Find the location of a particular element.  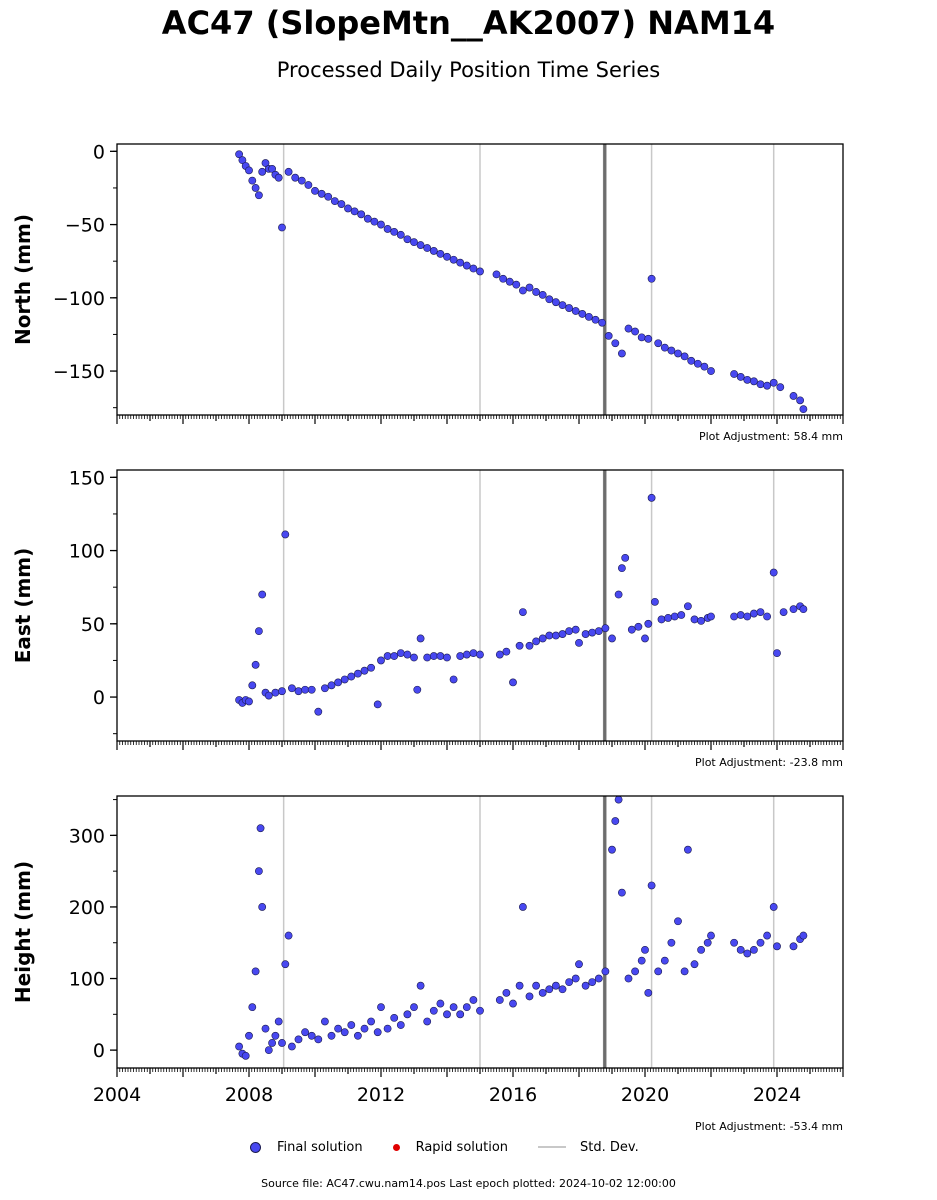

plot-adjustment-label: Plot Adjustment: -53.4 mm is located at coordinates (769, 1126).